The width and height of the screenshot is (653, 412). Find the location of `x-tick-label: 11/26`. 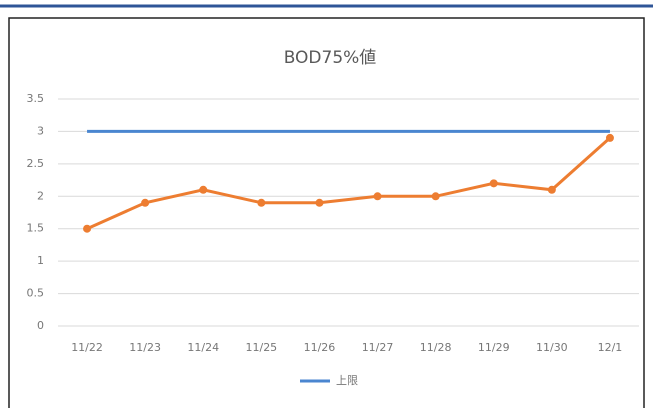

x-tick-label: 11/26 is located at coordinates (320, 347).